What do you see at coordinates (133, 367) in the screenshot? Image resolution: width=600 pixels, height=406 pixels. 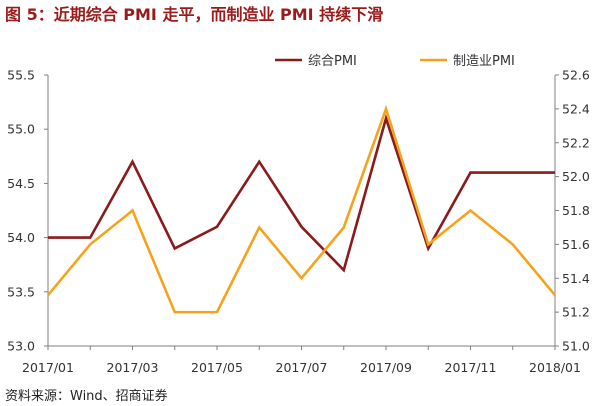 I see `x-axis-tick-label: 2017/03` at bounding box center [133, 367].